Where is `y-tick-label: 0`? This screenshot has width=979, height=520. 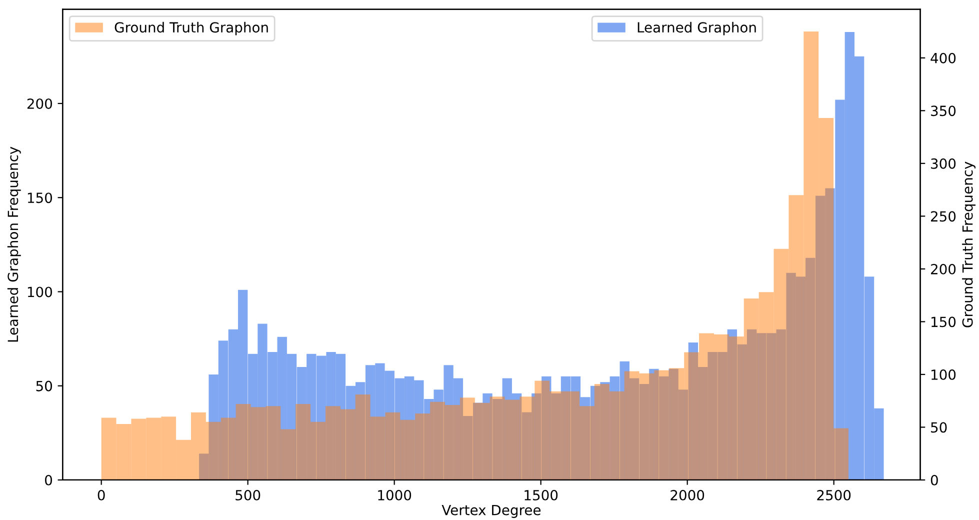
y-tick-label: 0 is located at coordinates (48, 480).